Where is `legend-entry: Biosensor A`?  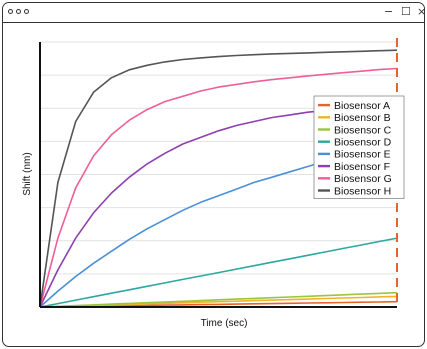 legend-entry: Biosensor A is located at coordinates (362, 106).